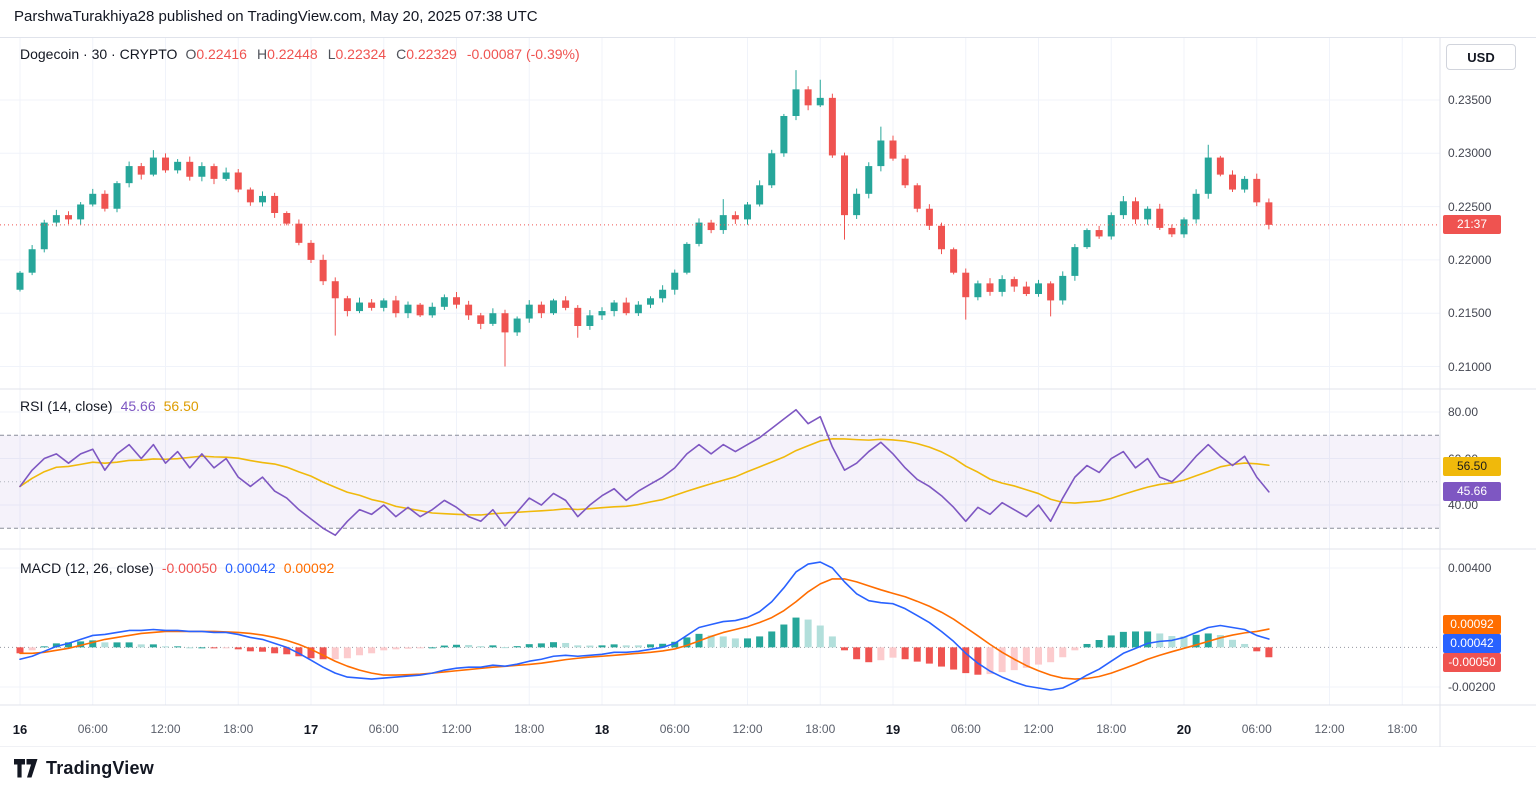  What do you see at coordinates (87, 568) in the screenshot?
I see `macd-title: MACD (12, 26, close)` at bounding box center [87, 568].